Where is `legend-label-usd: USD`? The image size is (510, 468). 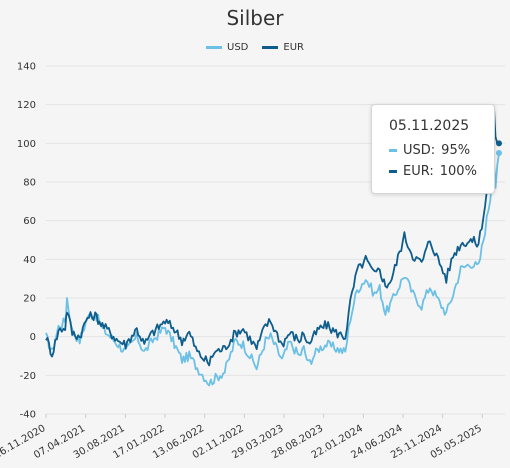
legend-label-usd: USD is located at coordinates (238, 47).